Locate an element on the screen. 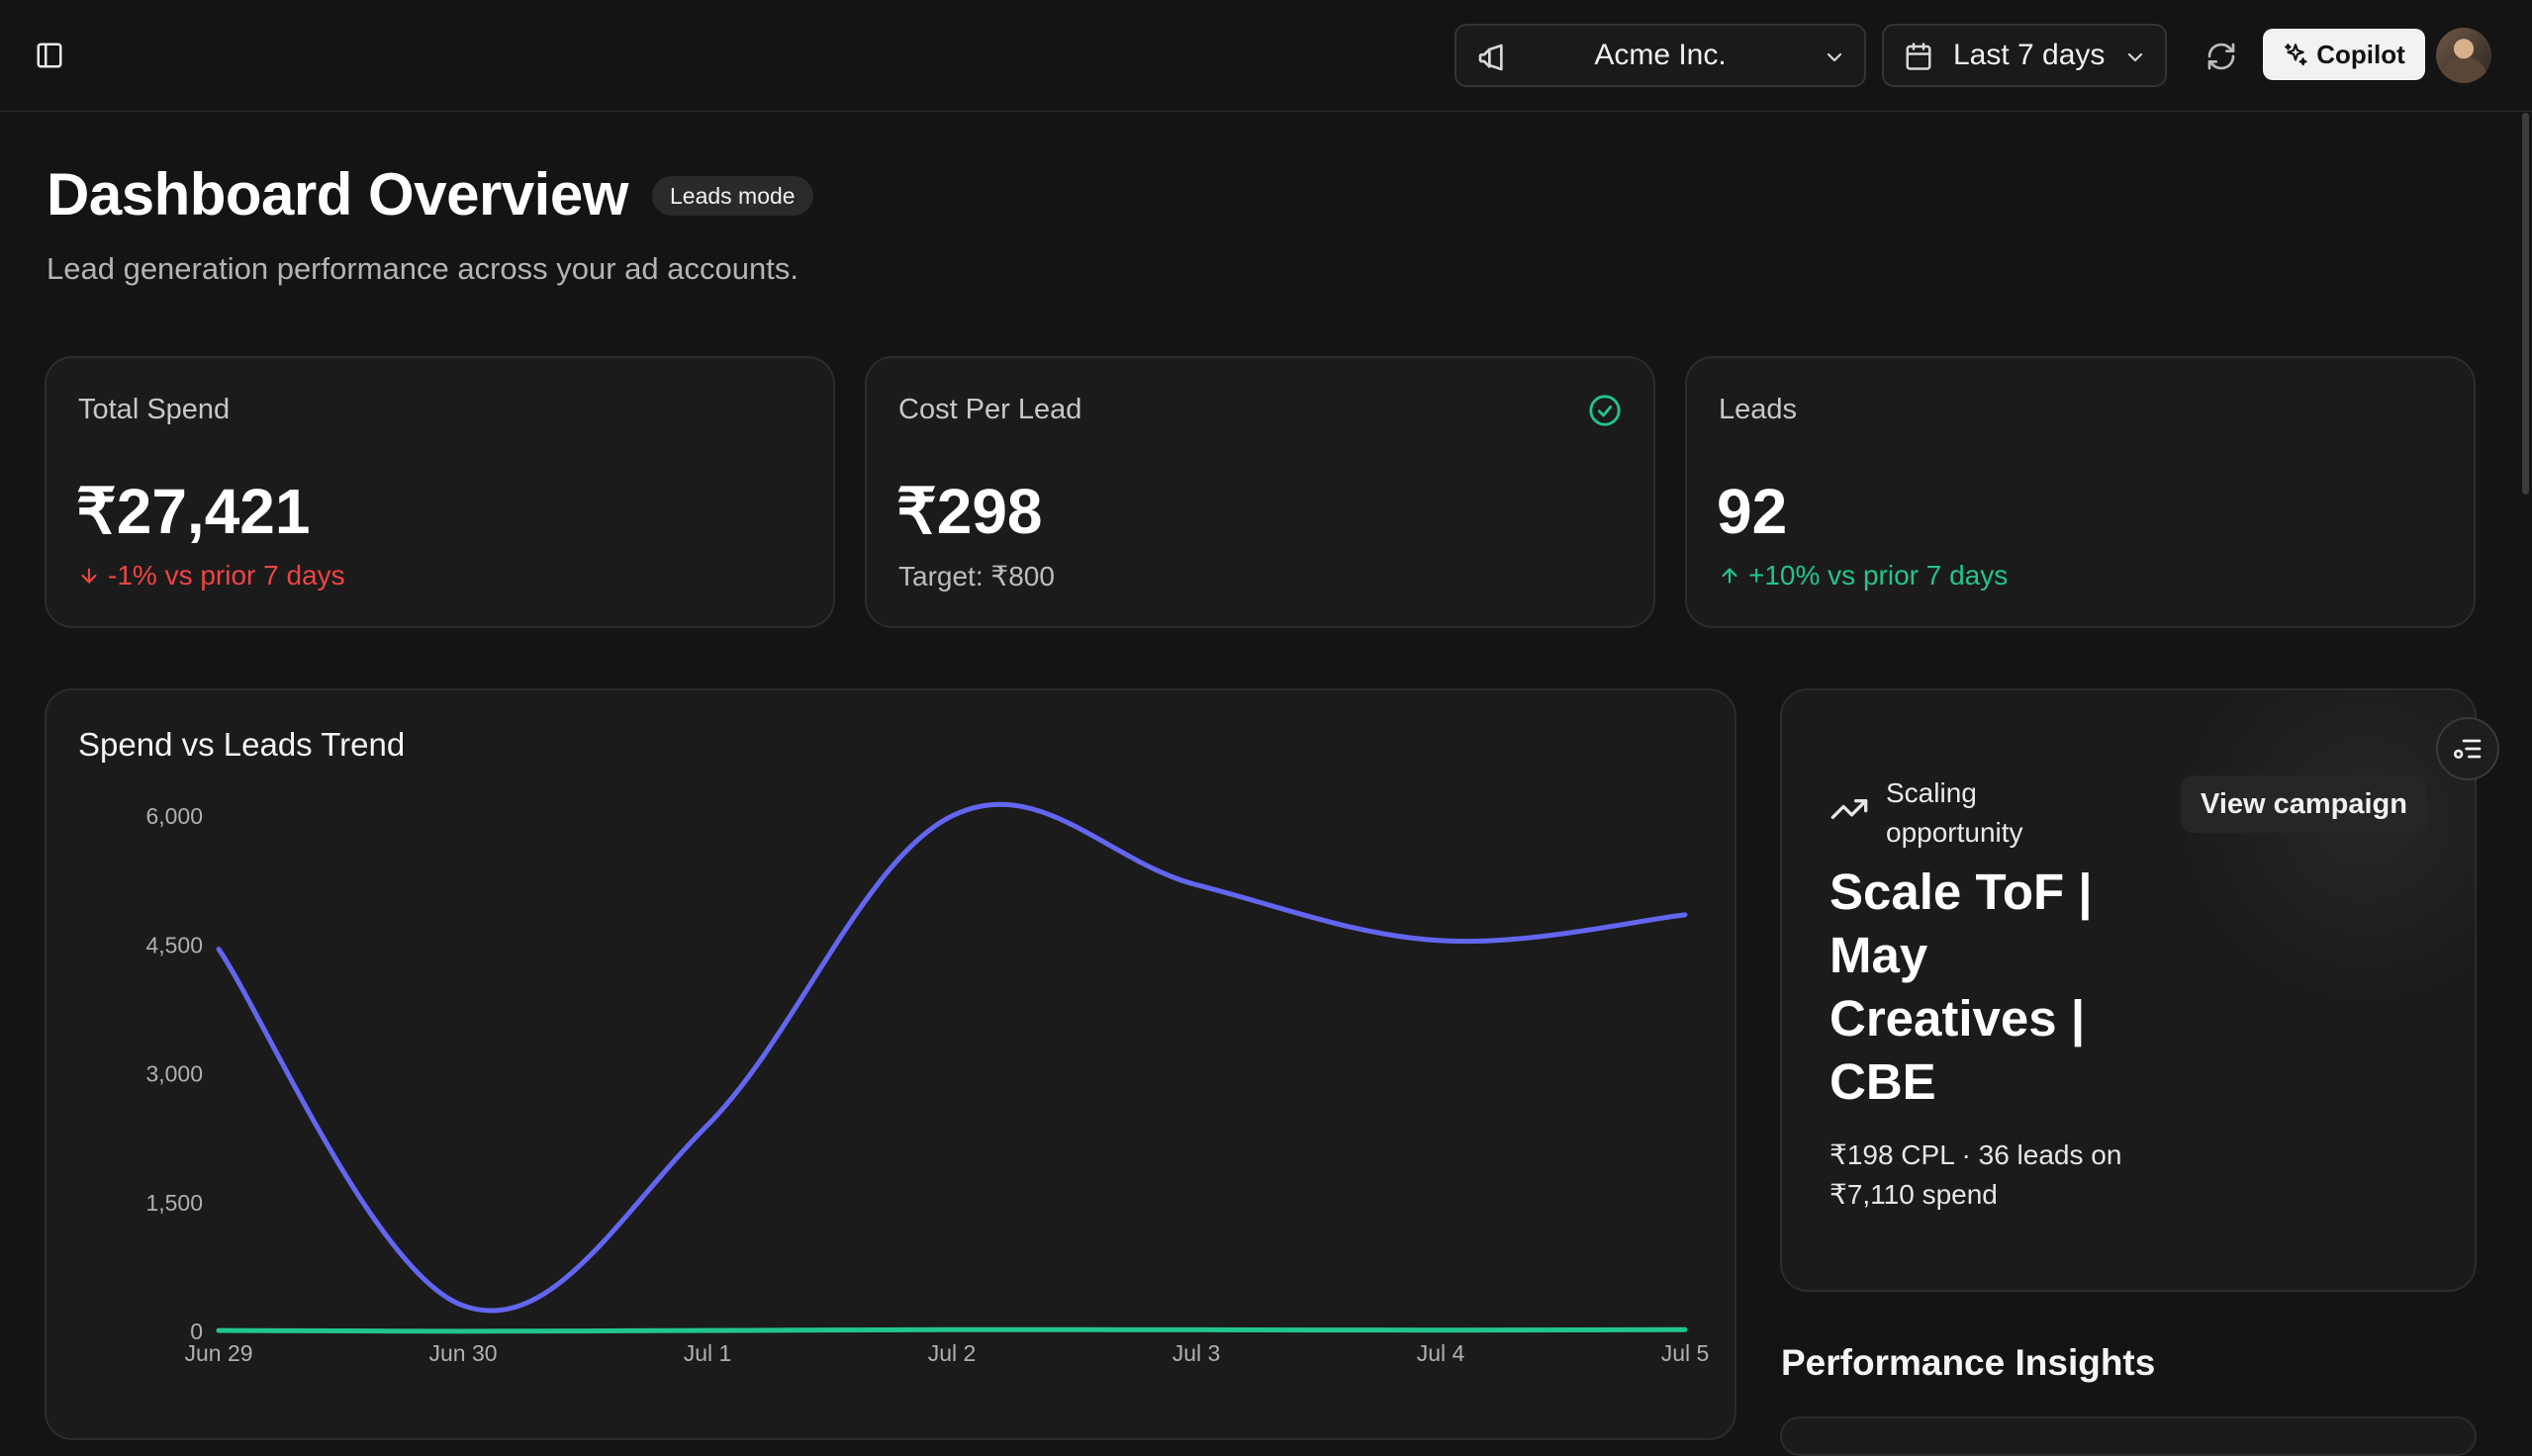  copilot-button: Copilot is located at coordinates (2344, 54).